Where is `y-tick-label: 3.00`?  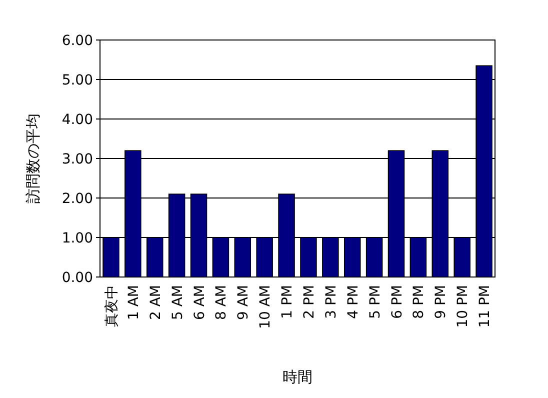
y-tick-label: 3.00 is located at coordinates (77, 160).